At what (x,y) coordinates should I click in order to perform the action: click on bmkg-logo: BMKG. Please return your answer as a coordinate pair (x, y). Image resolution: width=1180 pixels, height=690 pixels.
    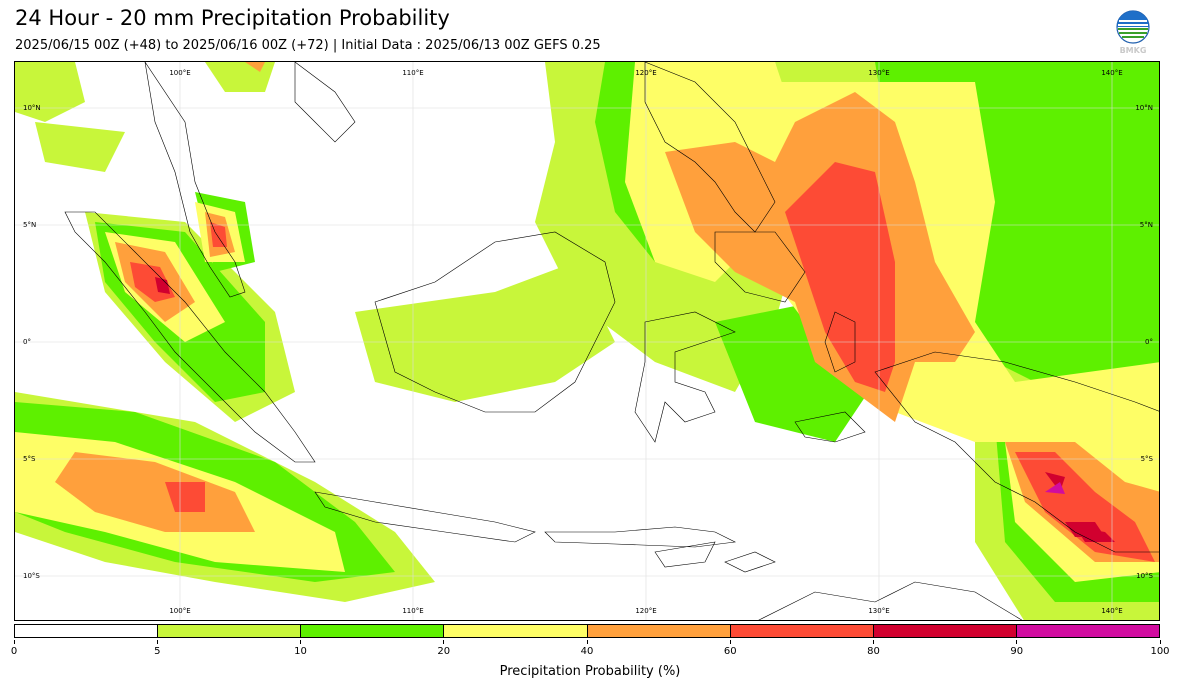
    Looking at the image, I should click on (1133, 32).